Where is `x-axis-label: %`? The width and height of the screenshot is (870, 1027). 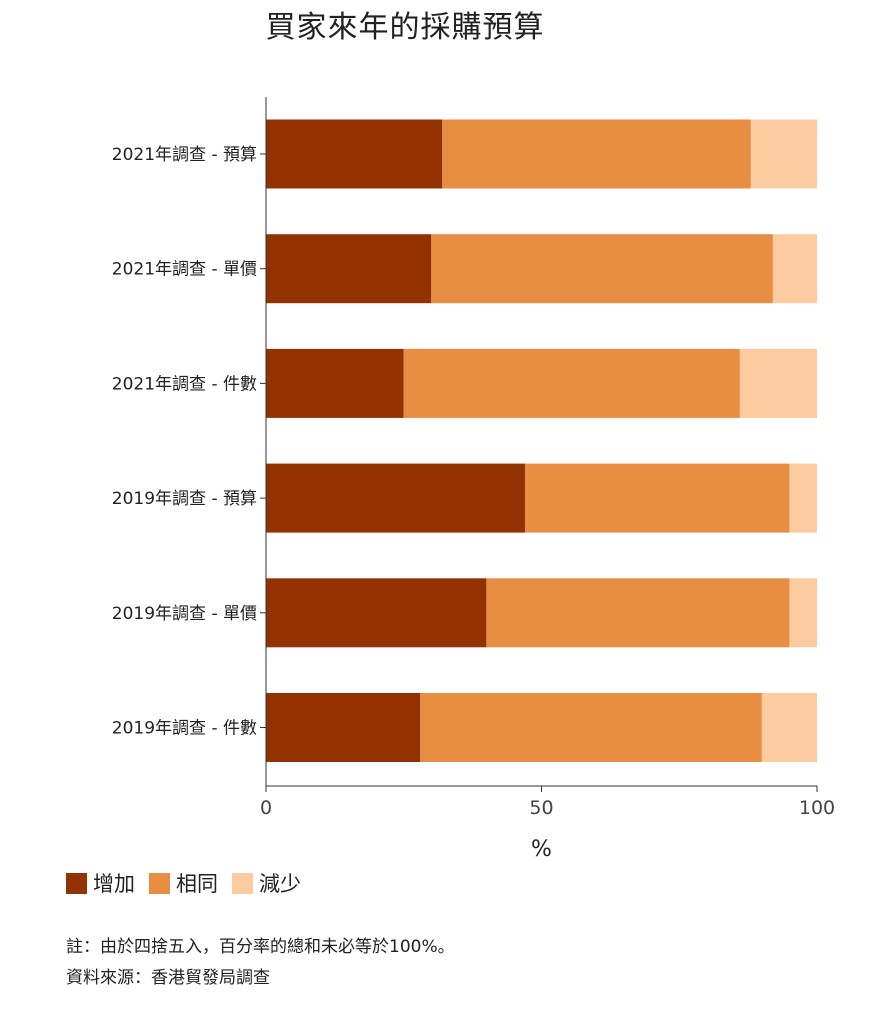
x-axis-label: % is located at coordinates (541, 849).